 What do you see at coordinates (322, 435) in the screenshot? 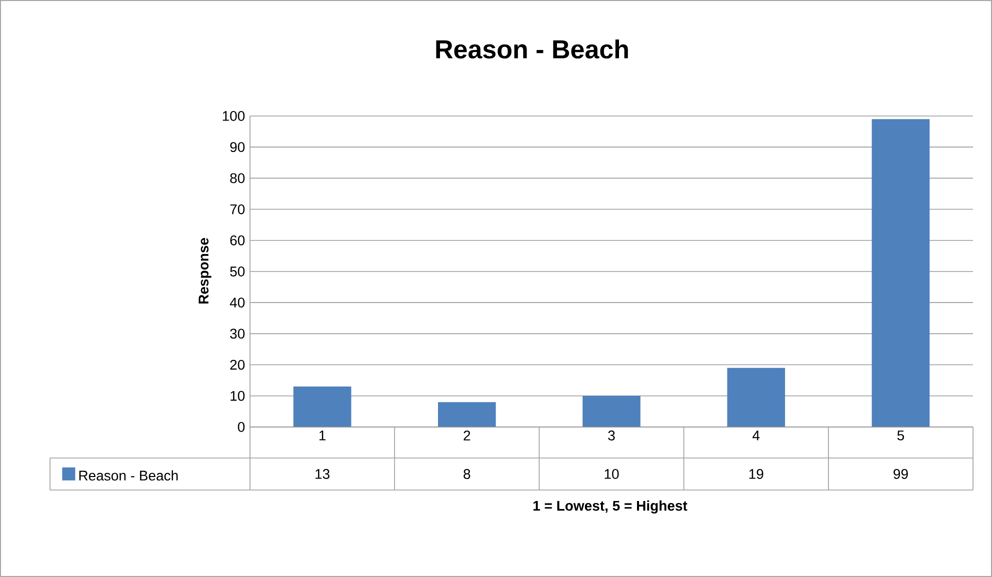
I see `x-tick-label: 1` at bounding box center [322, 435].